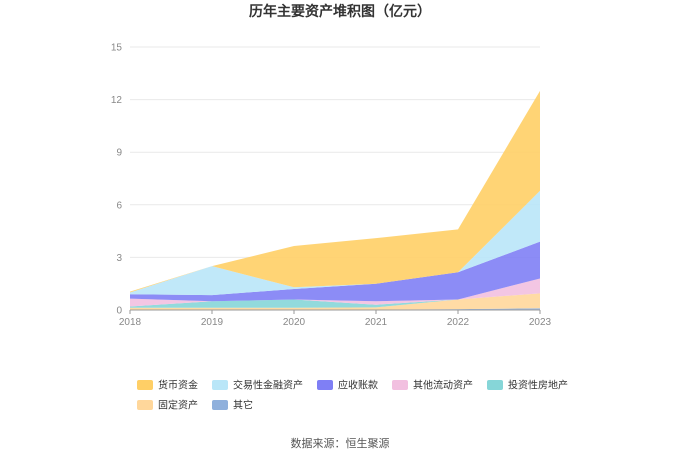  What do you see at coordinates (119, 153) in the screenshot?
I see `y-tick-label: 9` at bounding box center [119, 153].